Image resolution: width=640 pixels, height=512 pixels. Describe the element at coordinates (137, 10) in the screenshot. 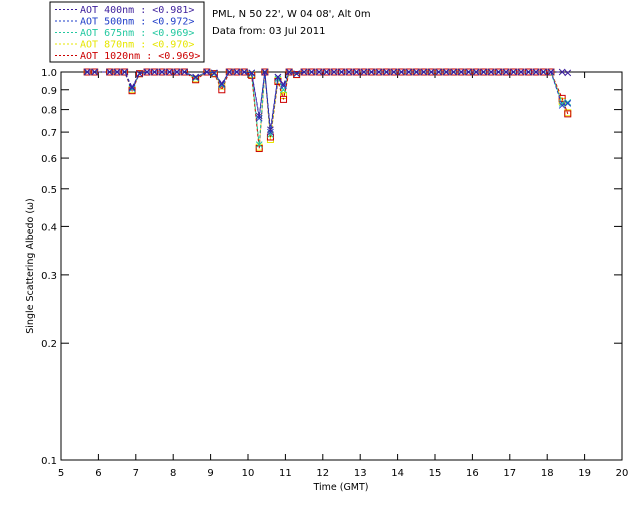

I see `legend-entry: AOT 400nm : <0.981>` at that location.